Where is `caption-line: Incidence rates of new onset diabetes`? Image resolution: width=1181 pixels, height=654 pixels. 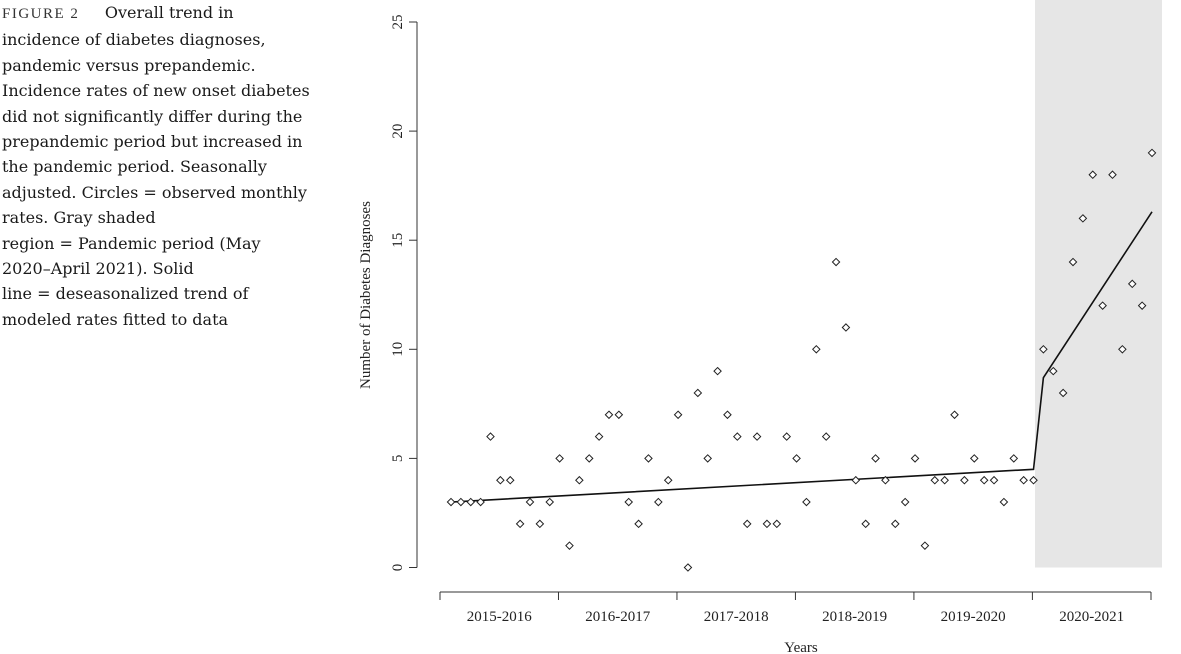 caption-line: Incidence rates of new onset diabetes is located at coordinates (156, 91).